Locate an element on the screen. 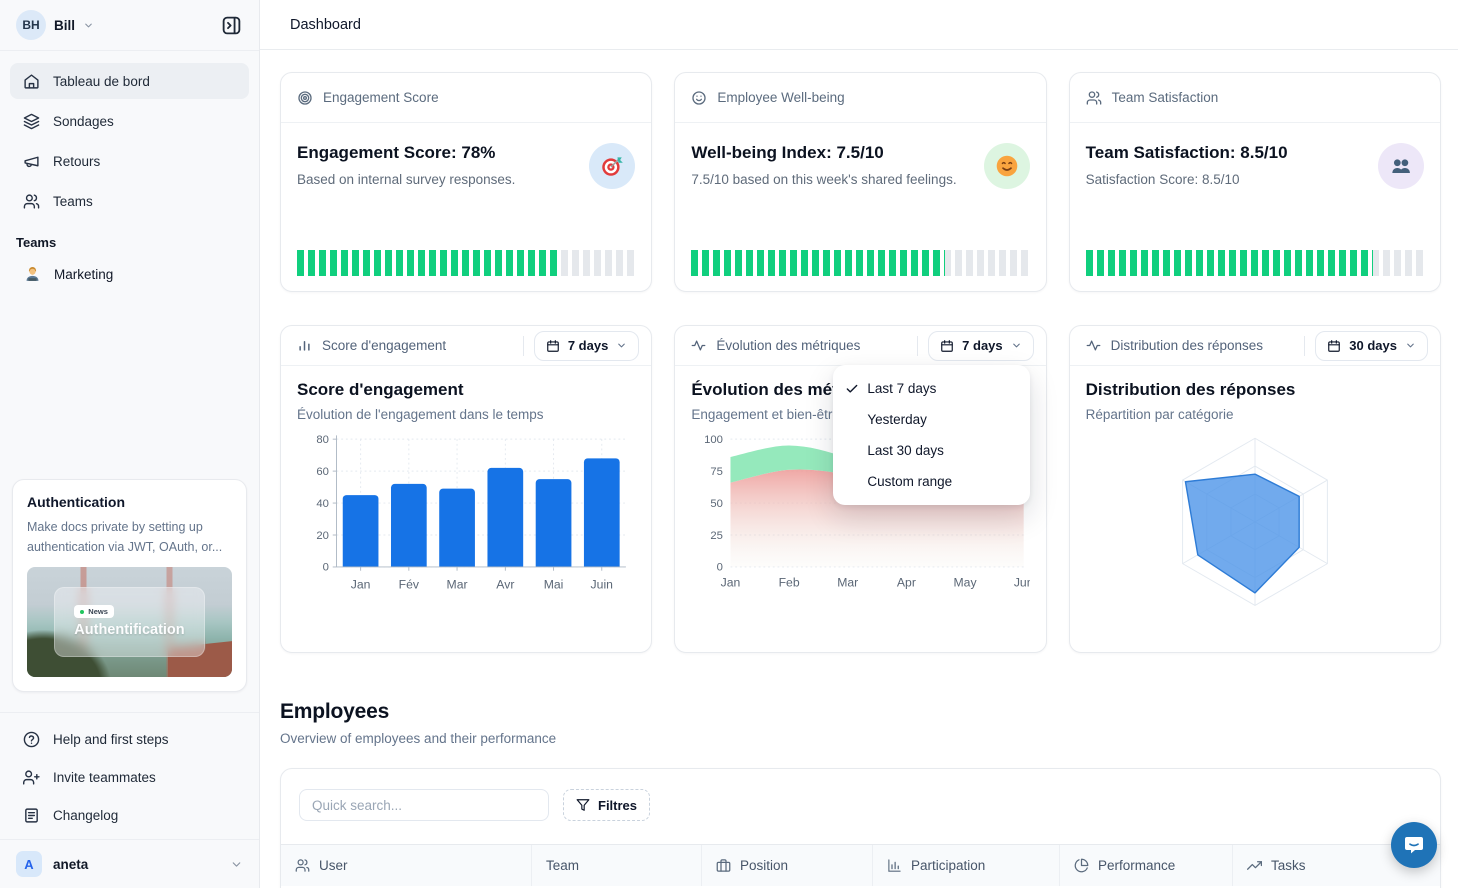 This screenshot has width=1458, height=888. promo-image: News Authentification is located at coordinates (129, 622).